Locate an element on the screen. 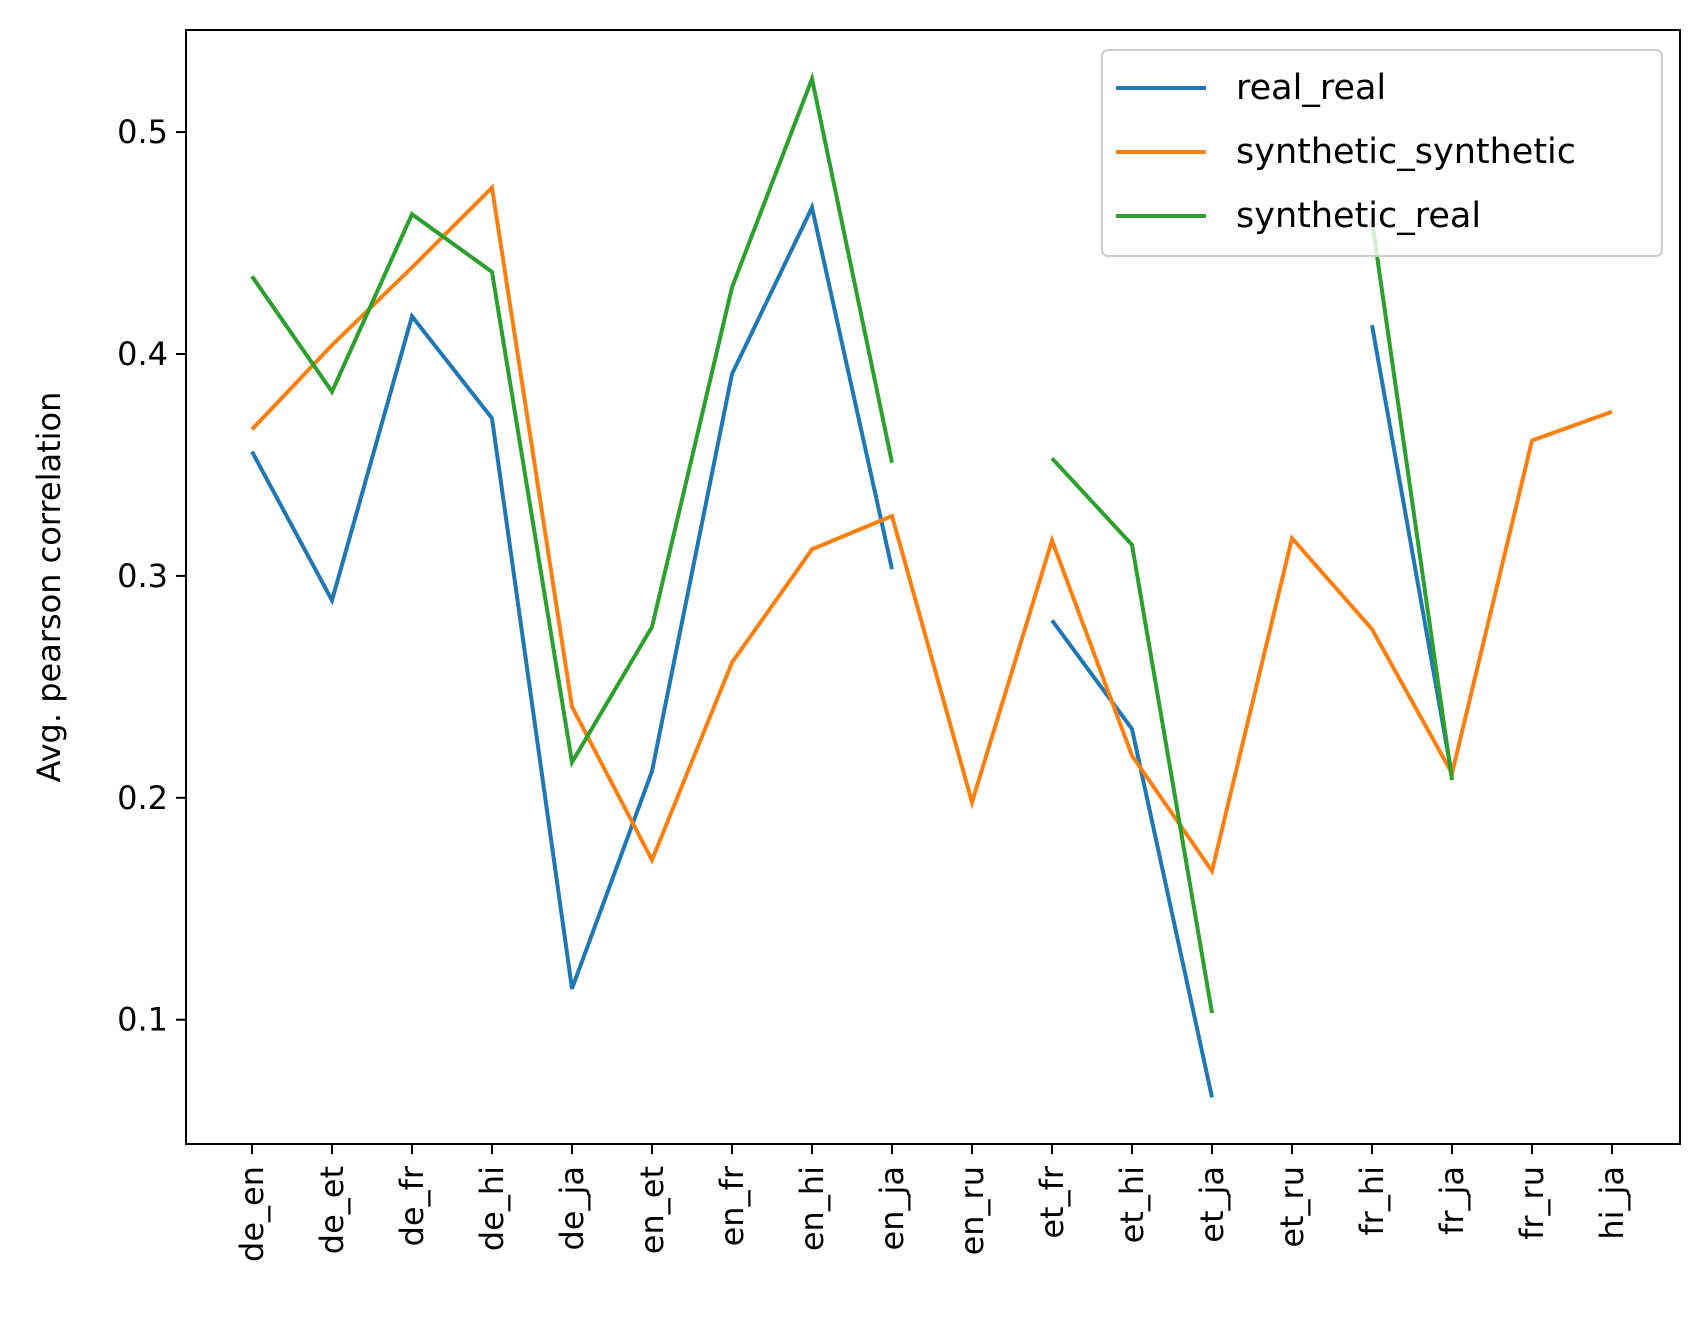  legend-label: synthetic_real is located at coordinates (1358, 216).